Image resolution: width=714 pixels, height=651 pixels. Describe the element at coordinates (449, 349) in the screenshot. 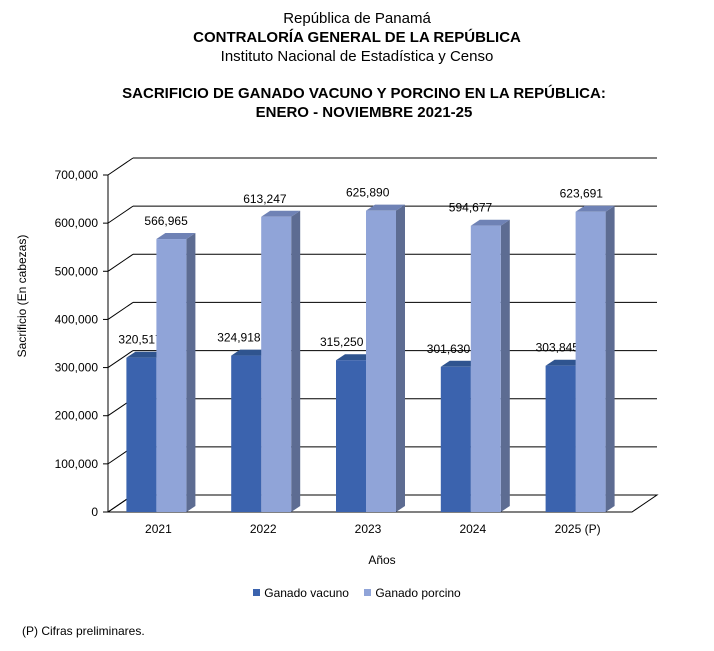

I see `data-label: 301,630` at that location.